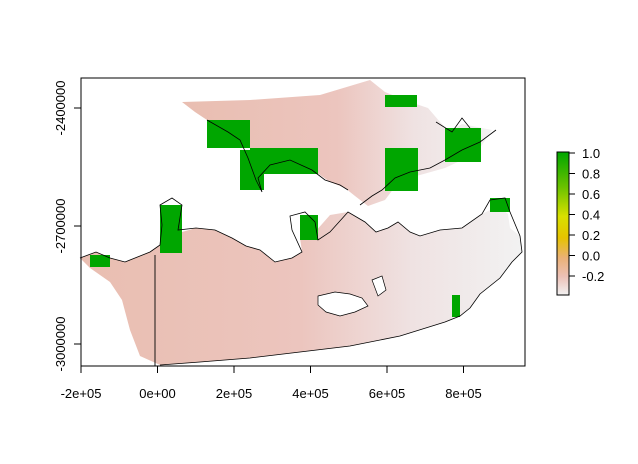 The width and height of the screenshot is (638, 464). Describe the element at coordinates (580, 221) in the screenshot. I see `legend: 1.0 0.8 0.6 0.4 0.2 0.0 -0.2` at that location.